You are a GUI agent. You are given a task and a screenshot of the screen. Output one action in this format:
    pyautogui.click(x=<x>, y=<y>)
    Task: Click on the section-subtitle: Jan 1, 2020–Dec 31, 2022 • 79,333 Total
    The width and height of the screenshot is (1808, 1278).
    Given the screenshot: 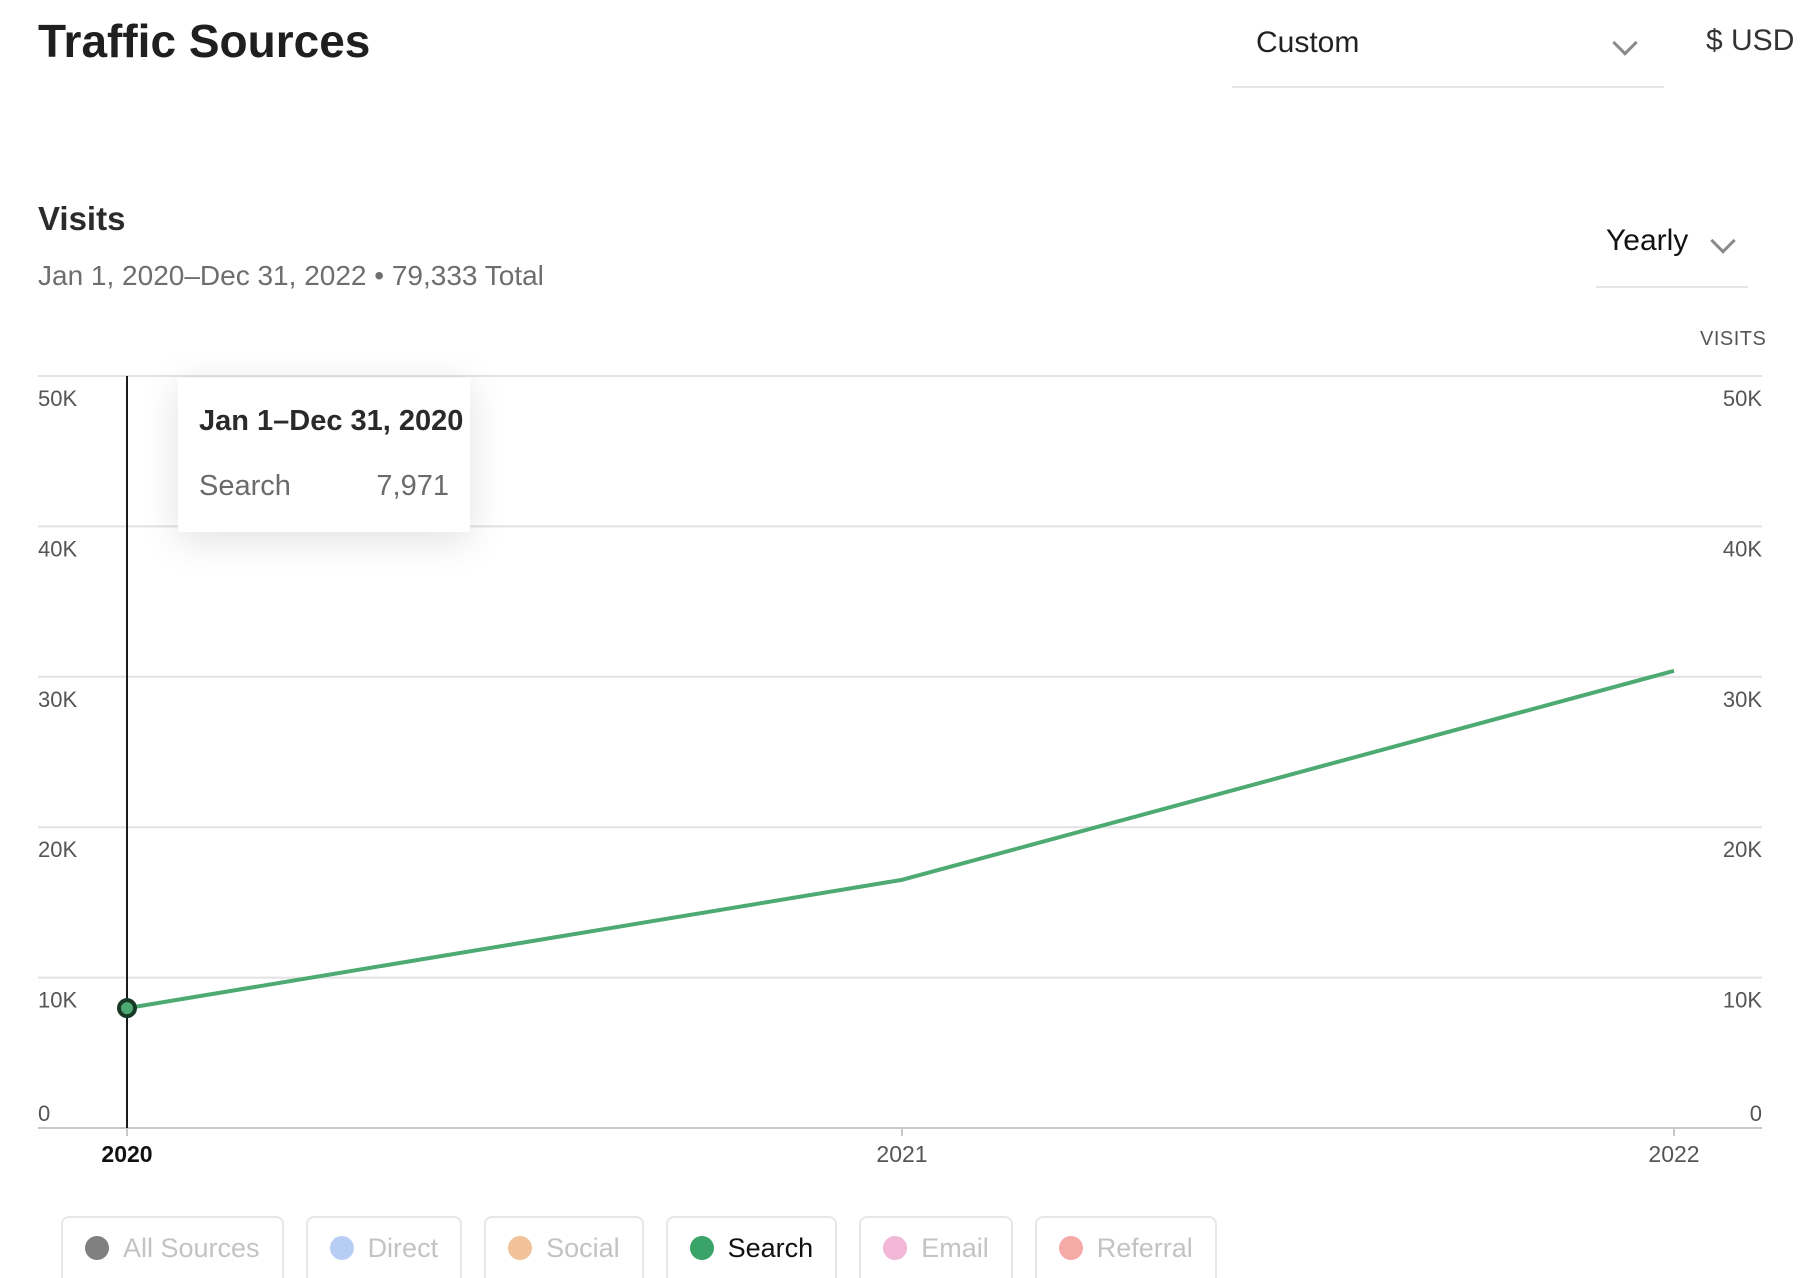 What is the action you would take?
    pyautogui.click(x=291, y=275)
    